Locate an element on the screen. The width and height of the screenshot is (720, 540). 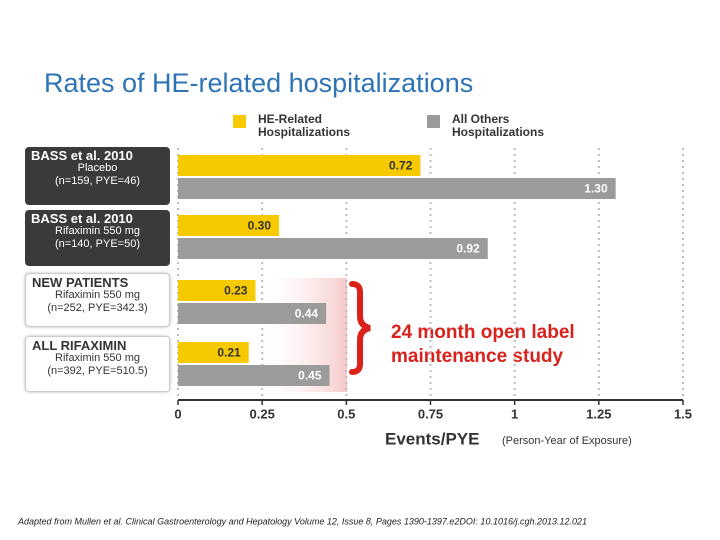
value-label: 0.30 is located at coordinates (260, 226).